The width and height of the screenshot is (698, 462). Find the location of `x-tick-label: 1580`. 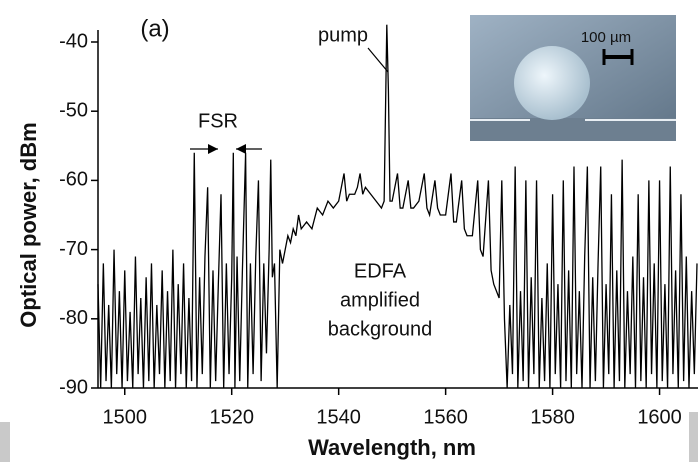

x-tick-label: 1580 is located at coordinates (552, 417).